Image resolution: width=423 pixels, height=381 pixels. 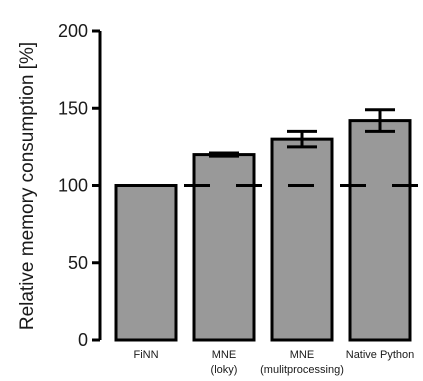 What do you see at coordinates (73, 186) in the screenshot?
I see `y-tick-label: 100` at bounding box center [73, 186].